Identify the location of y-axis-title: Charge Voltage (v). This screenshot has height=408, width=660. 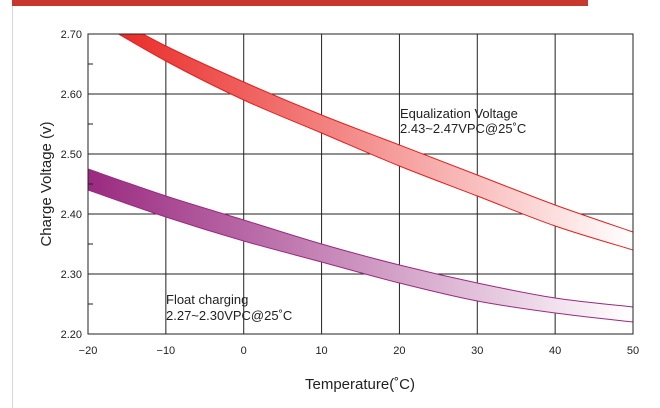
(46, 183).